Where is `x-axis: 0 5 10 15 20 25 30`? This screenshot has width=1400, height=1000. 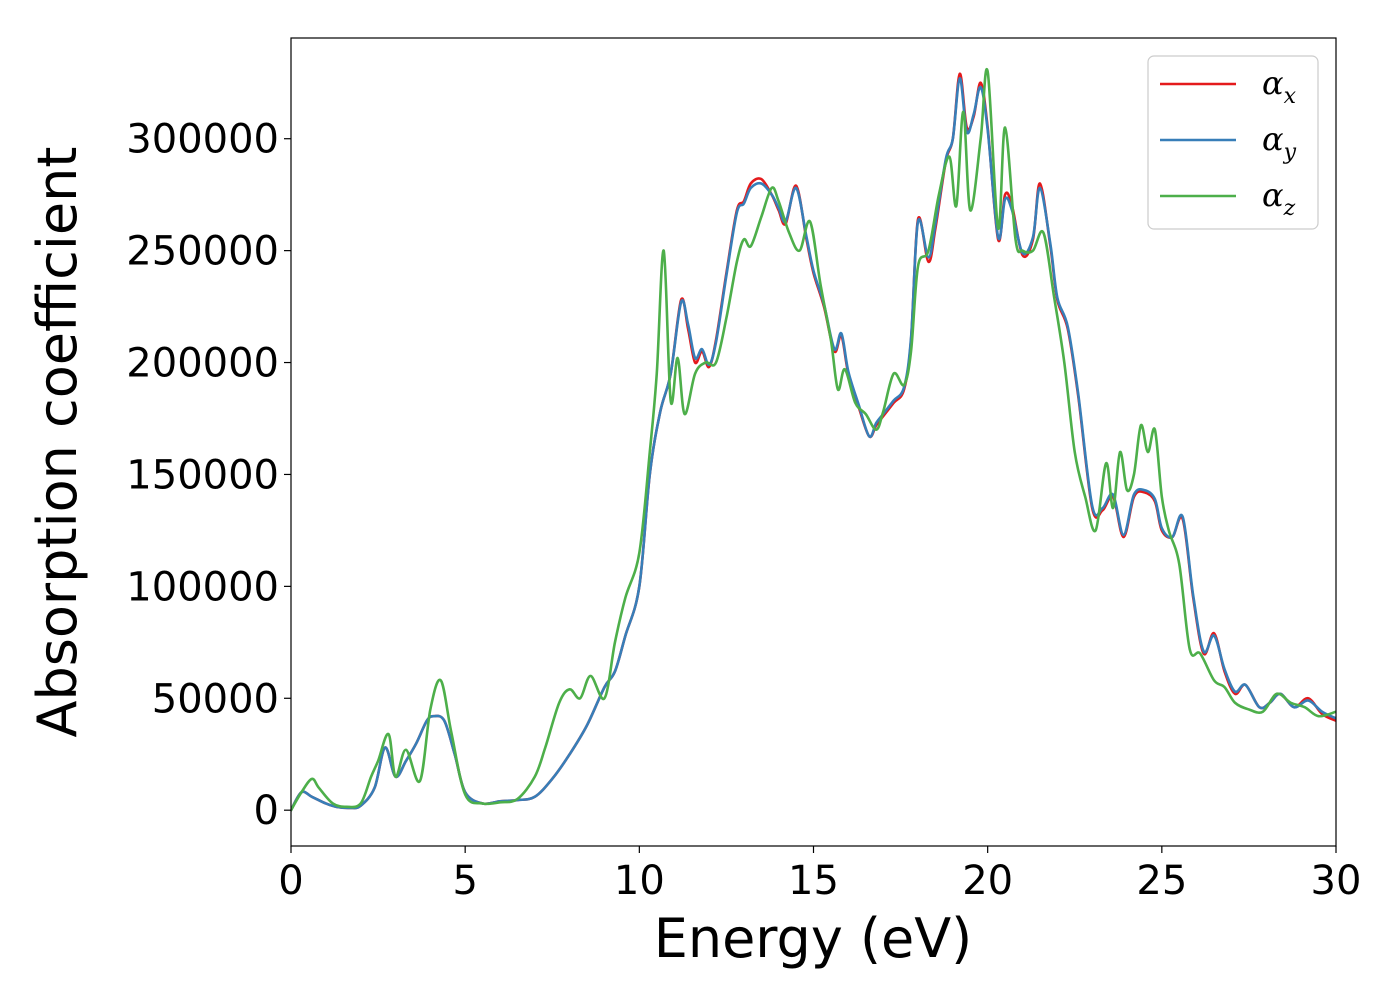
x-axis: 0 5 10 15 20 25 30 is located at coordinates (819, 875).